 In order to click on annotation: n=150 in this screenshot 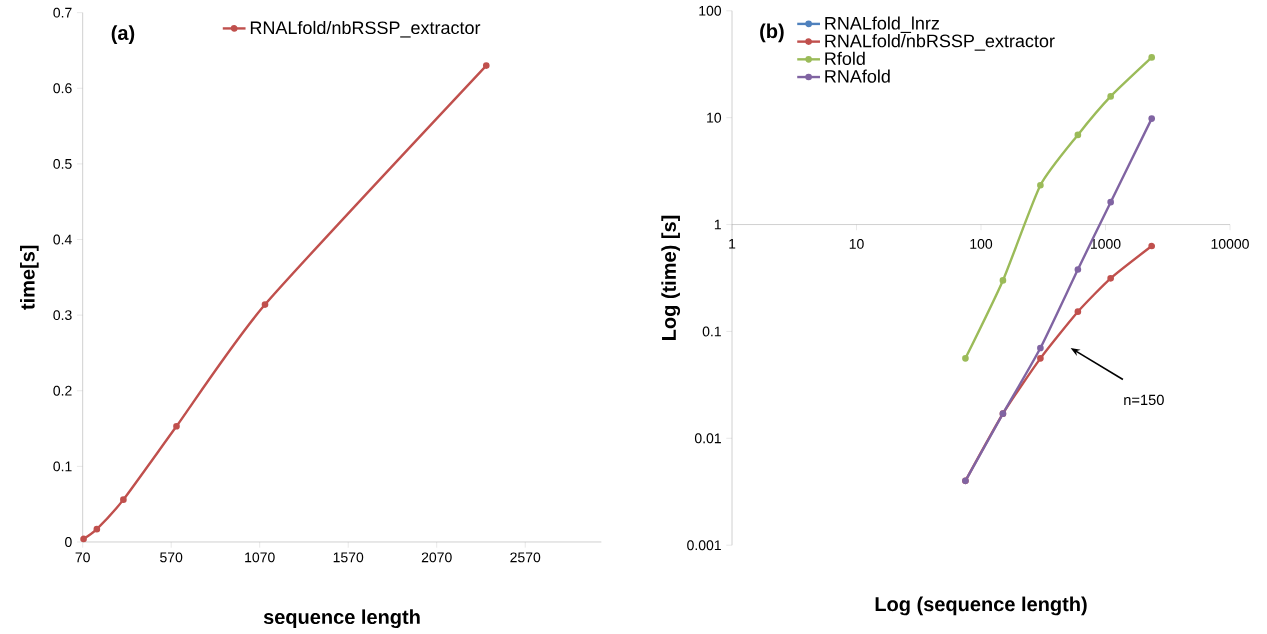, I will do `click(1144, 400)`.